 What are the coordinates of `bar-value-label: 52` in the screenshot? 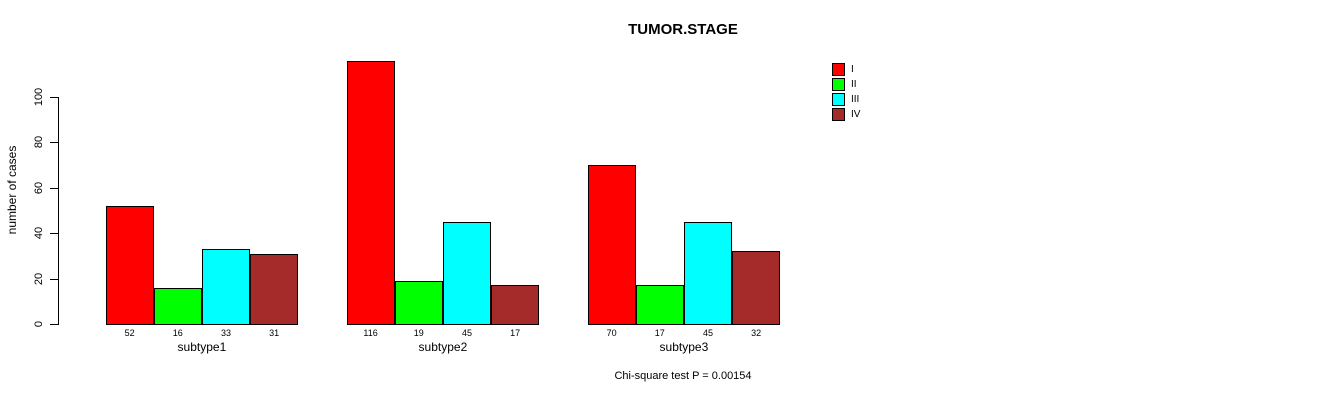 It's located at (129, 333).